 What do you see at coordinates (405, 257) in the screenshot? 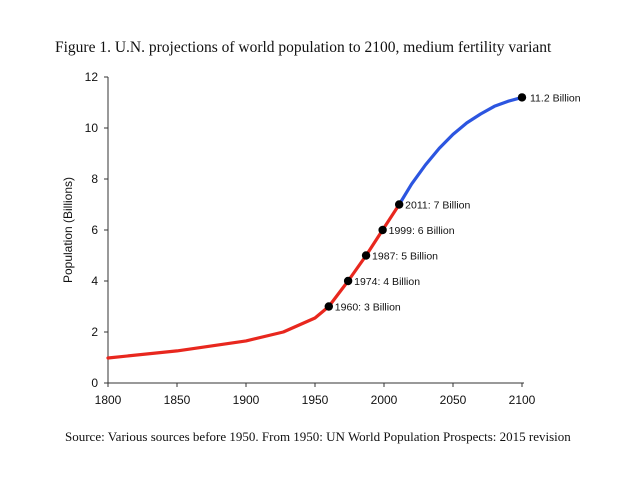
I see `data-label: 1987: 5 Billion` at bounding box center [405, 257].